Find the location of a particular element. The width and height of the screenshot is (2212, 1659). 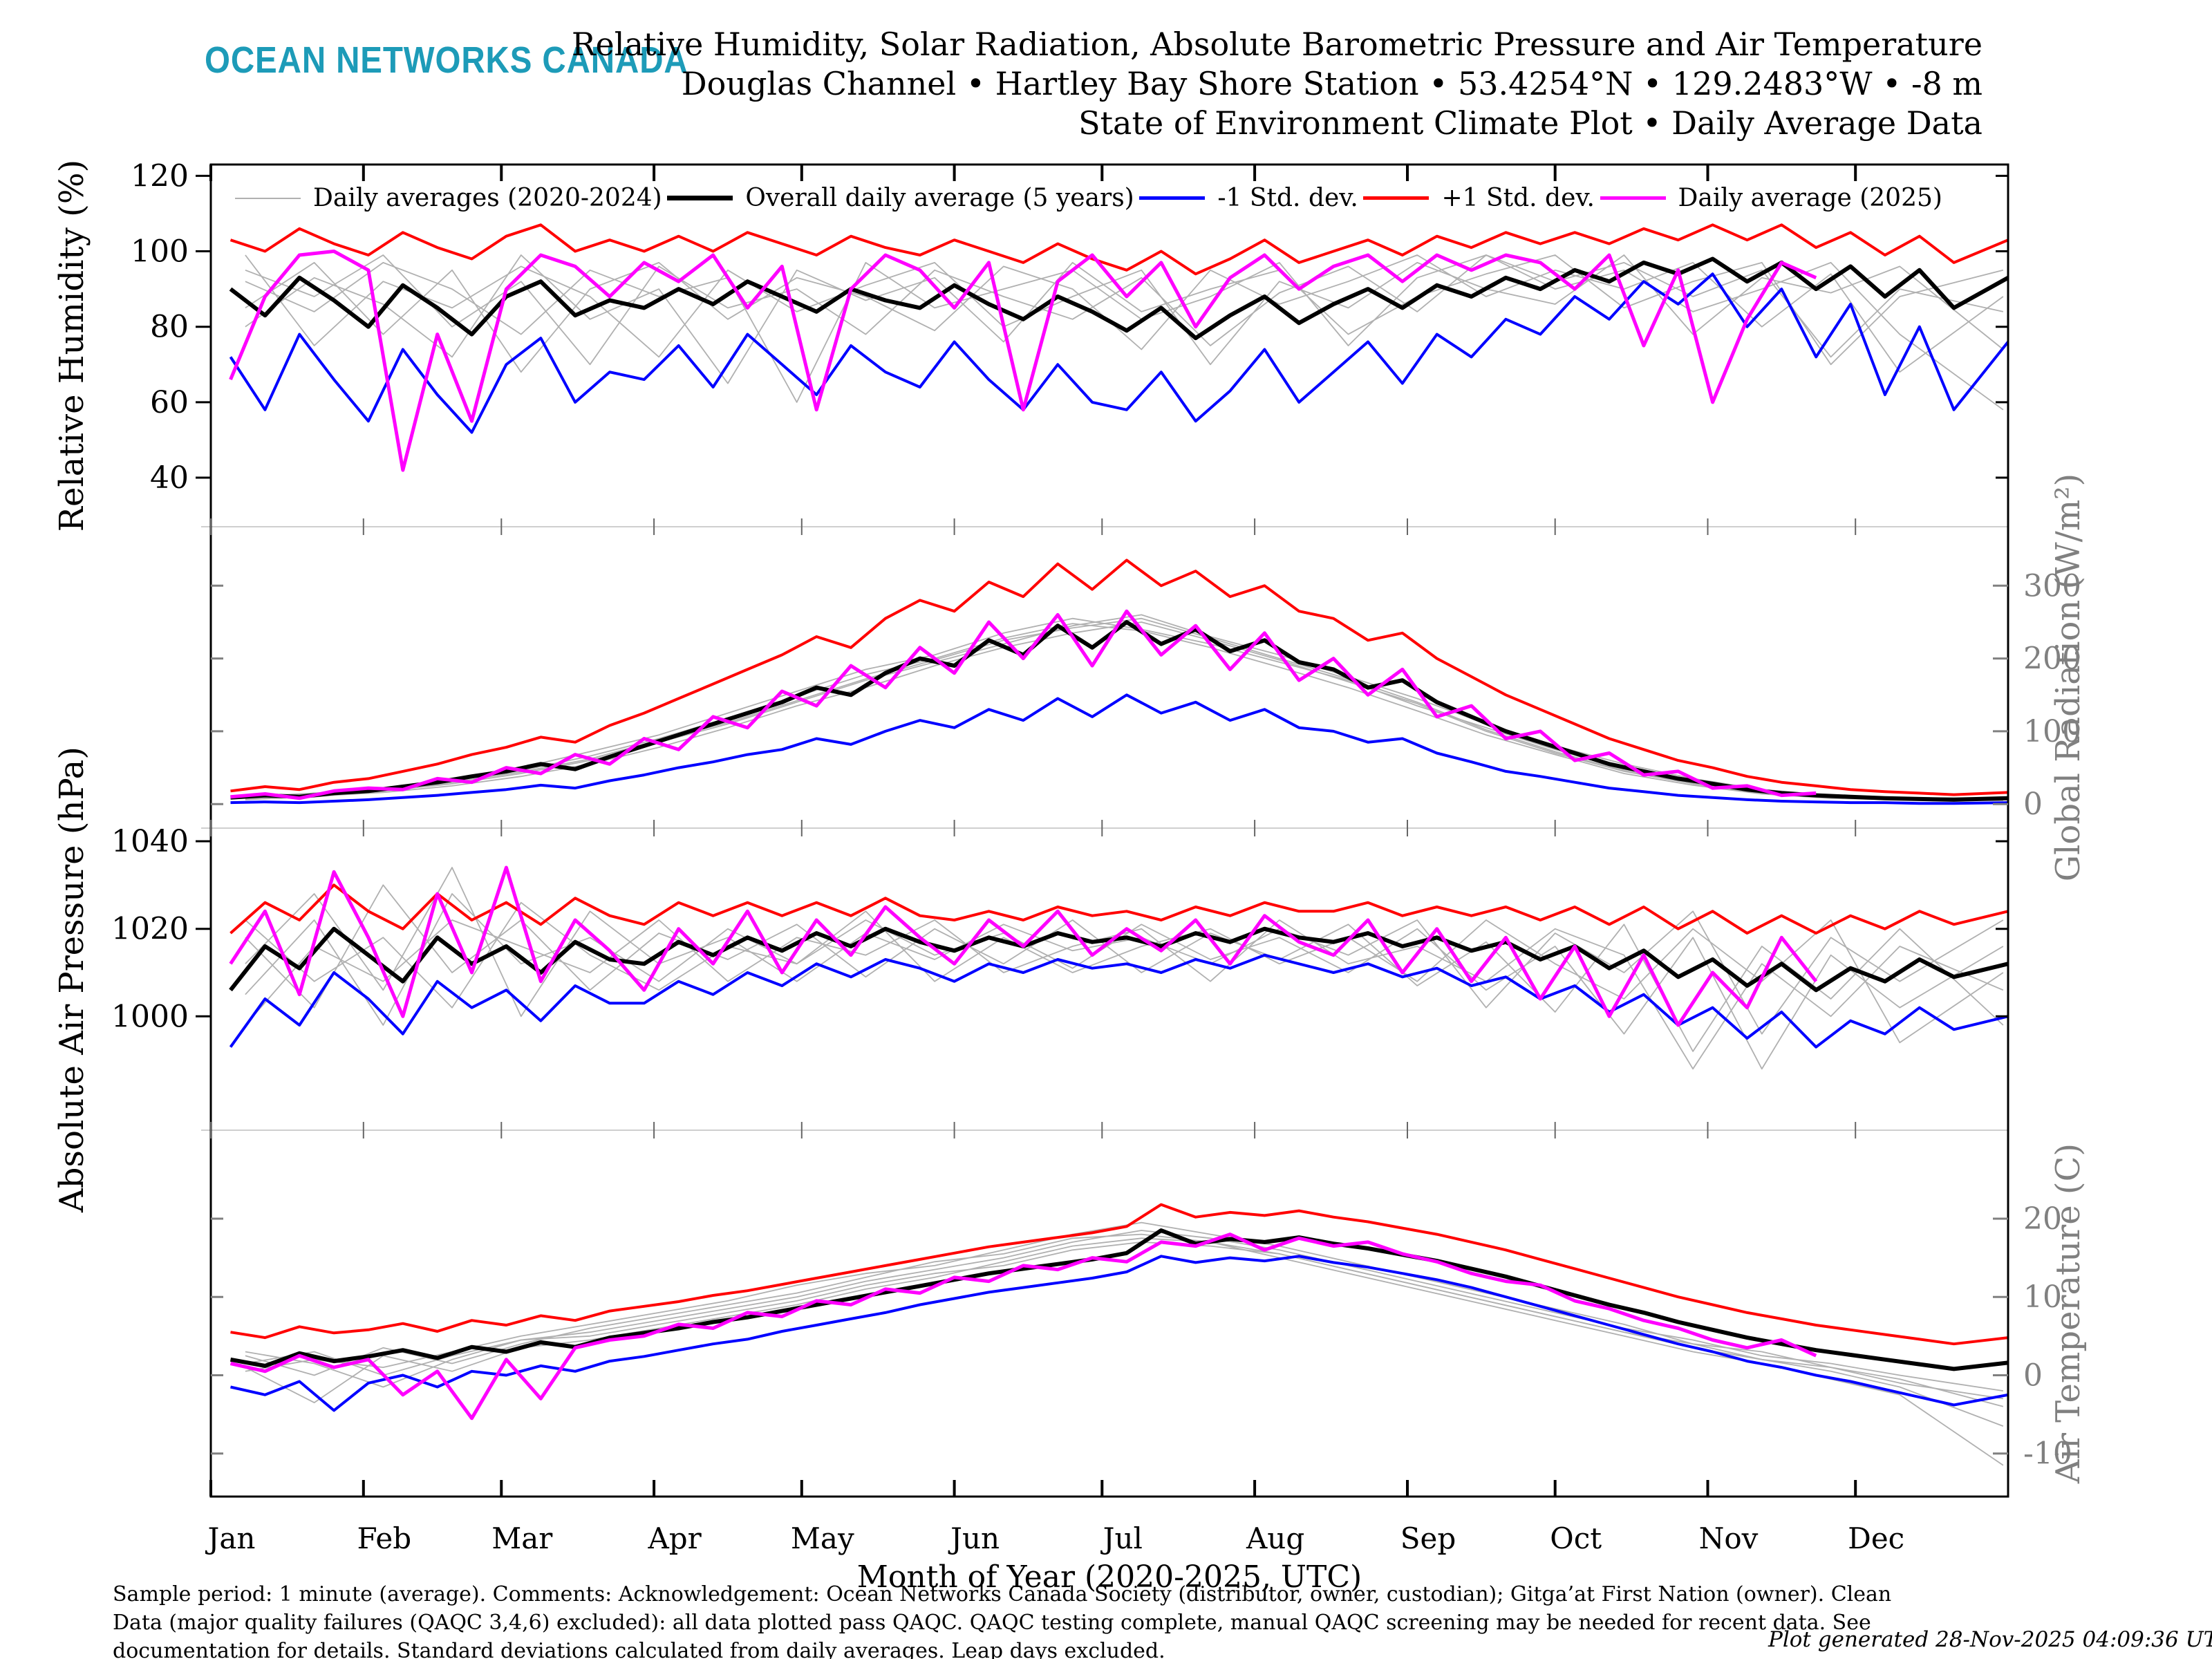

y-axis-label-air-temperature: Air Temperature (C) is located at coordinates (2068, 1313).